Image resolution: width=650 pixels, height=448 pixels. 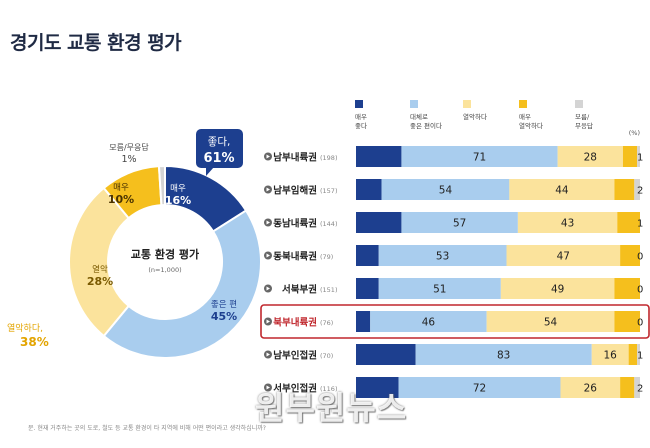 What do you see at coordinates (361, 125) in the screenshot?
I see `legend-label: 좋다` at bounding box center [361, 125].